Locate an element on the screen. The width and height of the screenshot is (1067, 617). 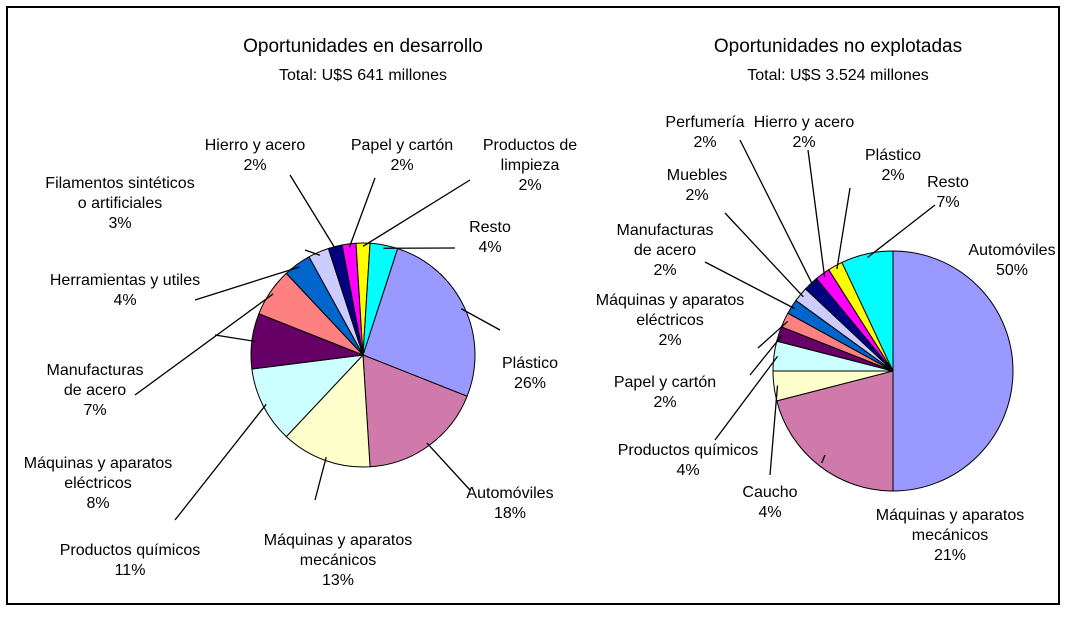
label-line: Productos de is located at coordinates (530, 145).